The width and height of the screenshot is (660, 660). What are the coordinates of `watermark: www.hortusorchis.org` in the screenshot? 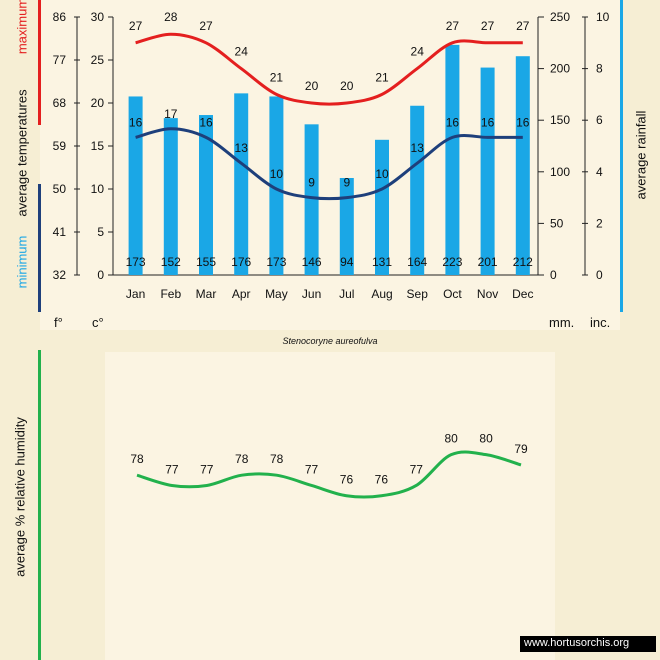 It's located at (588, 644).